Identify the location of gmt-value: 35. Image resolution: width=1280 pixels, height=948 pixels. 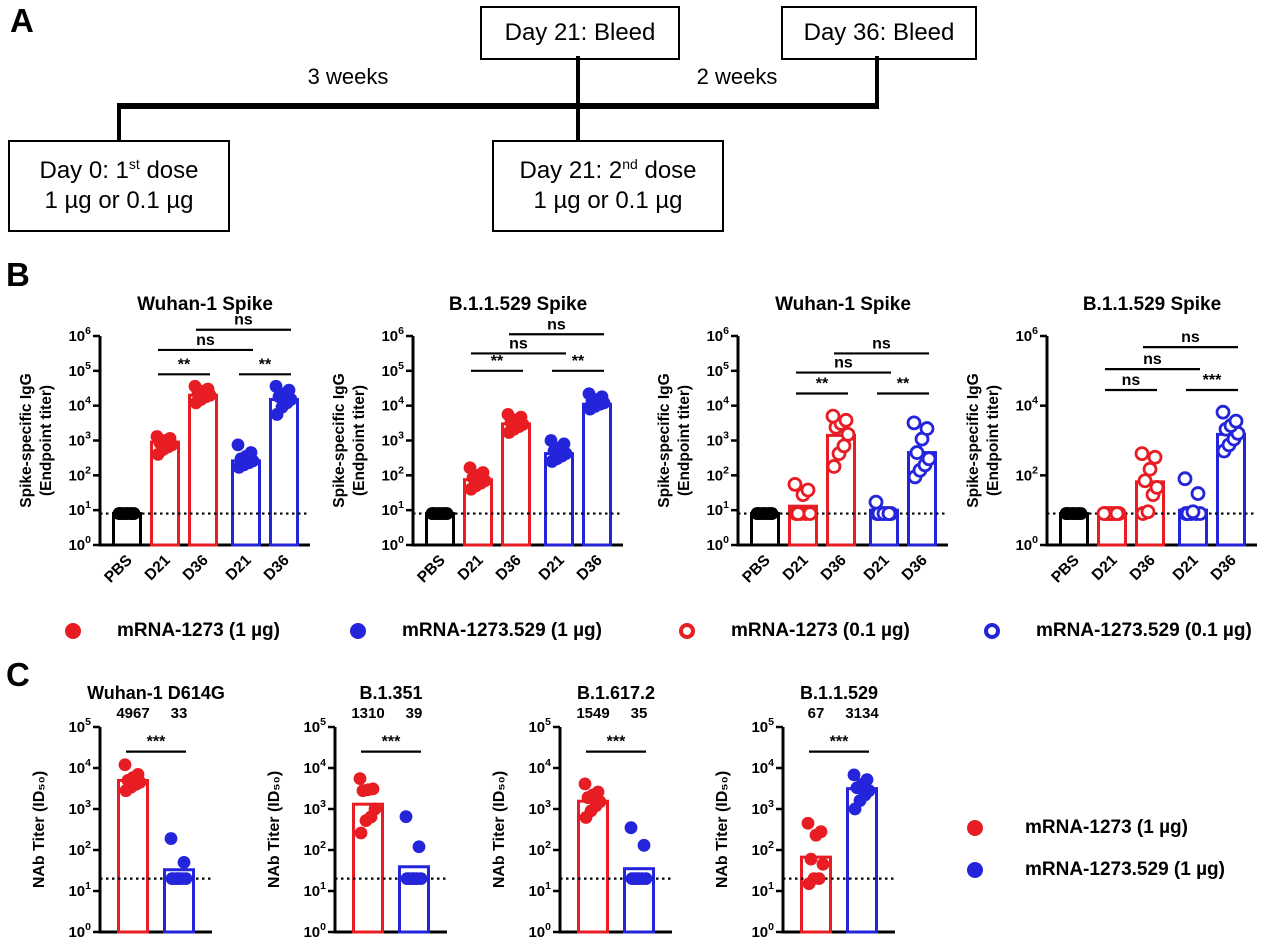
(639, 713).